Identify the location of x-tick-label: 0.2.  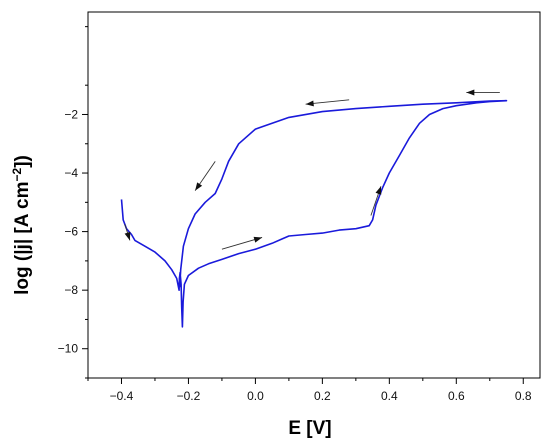
(322, 396).